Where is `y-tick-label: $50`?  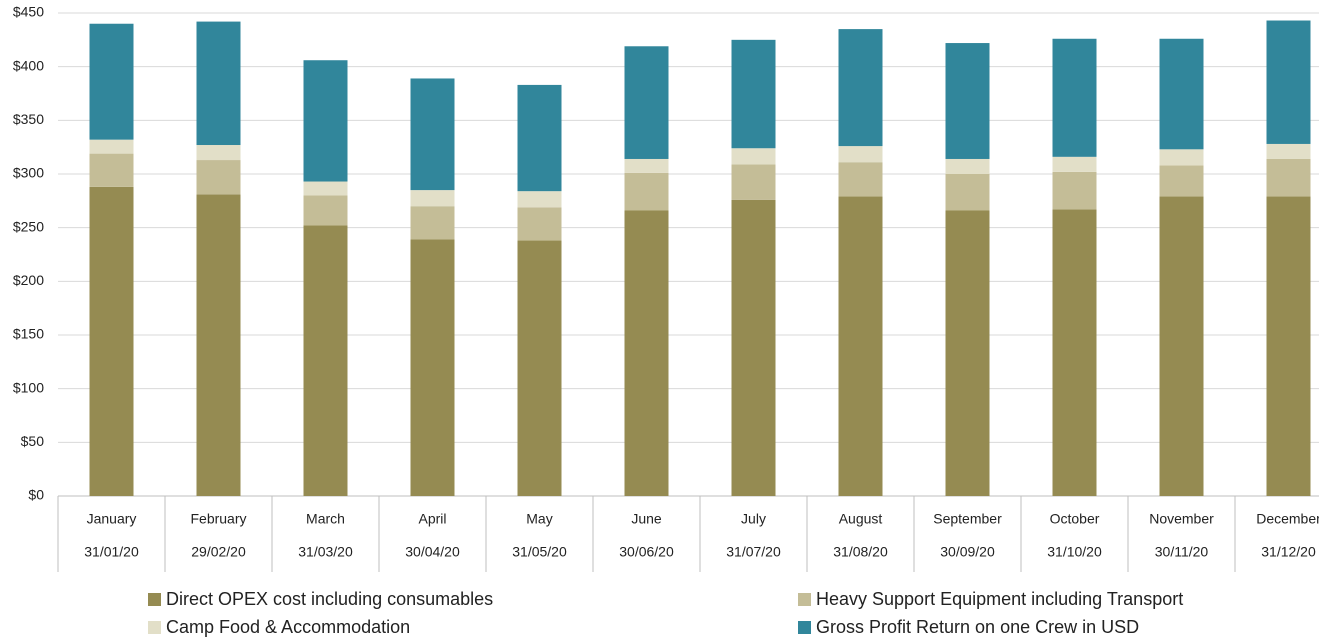 y-tick-label: $50 is located at coordinates (33, 441).